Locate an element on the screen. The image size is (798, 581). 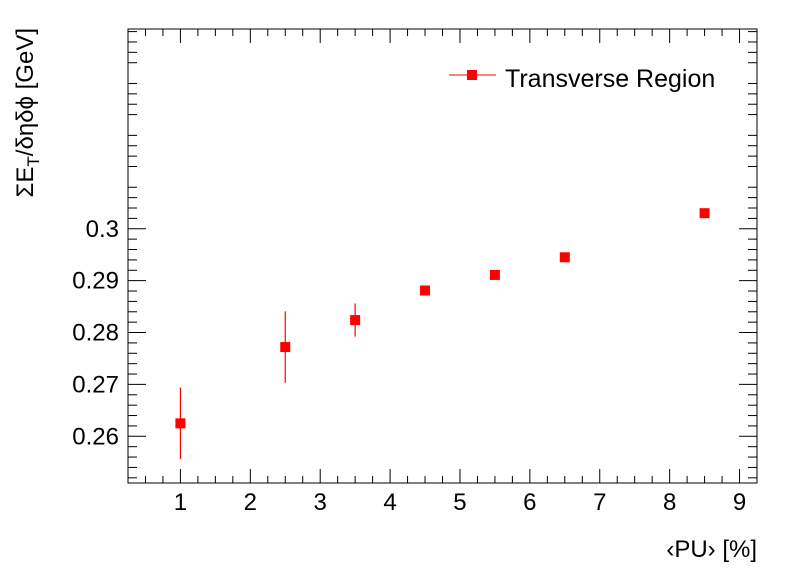
y-tick-label: 0.29 is located at coordinates (95, 281).